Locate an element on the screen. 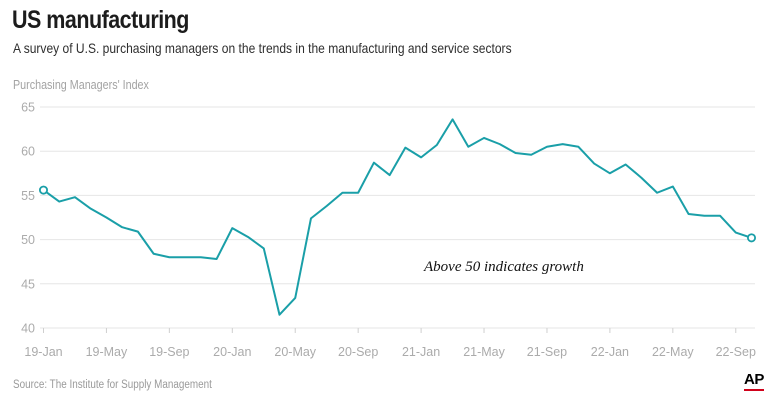 The image size is (768, 402). ap-logo: AP is located at coordinates (754, 381).